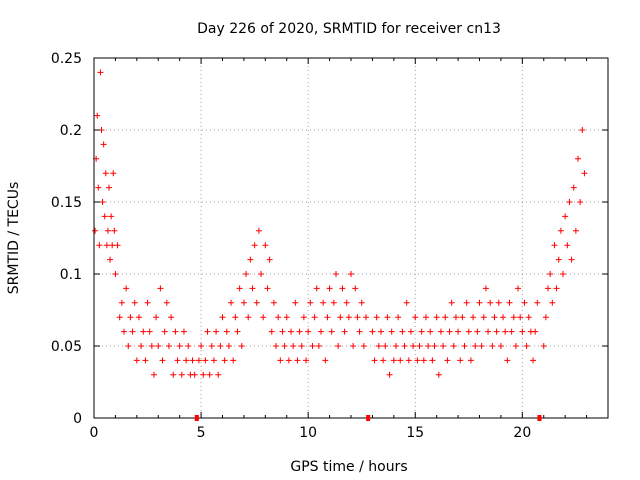  What do you see at coordinates (71, 131) in the screenshot?
I see `y-tick-label: 0.2` at bounding box center [71, 131].